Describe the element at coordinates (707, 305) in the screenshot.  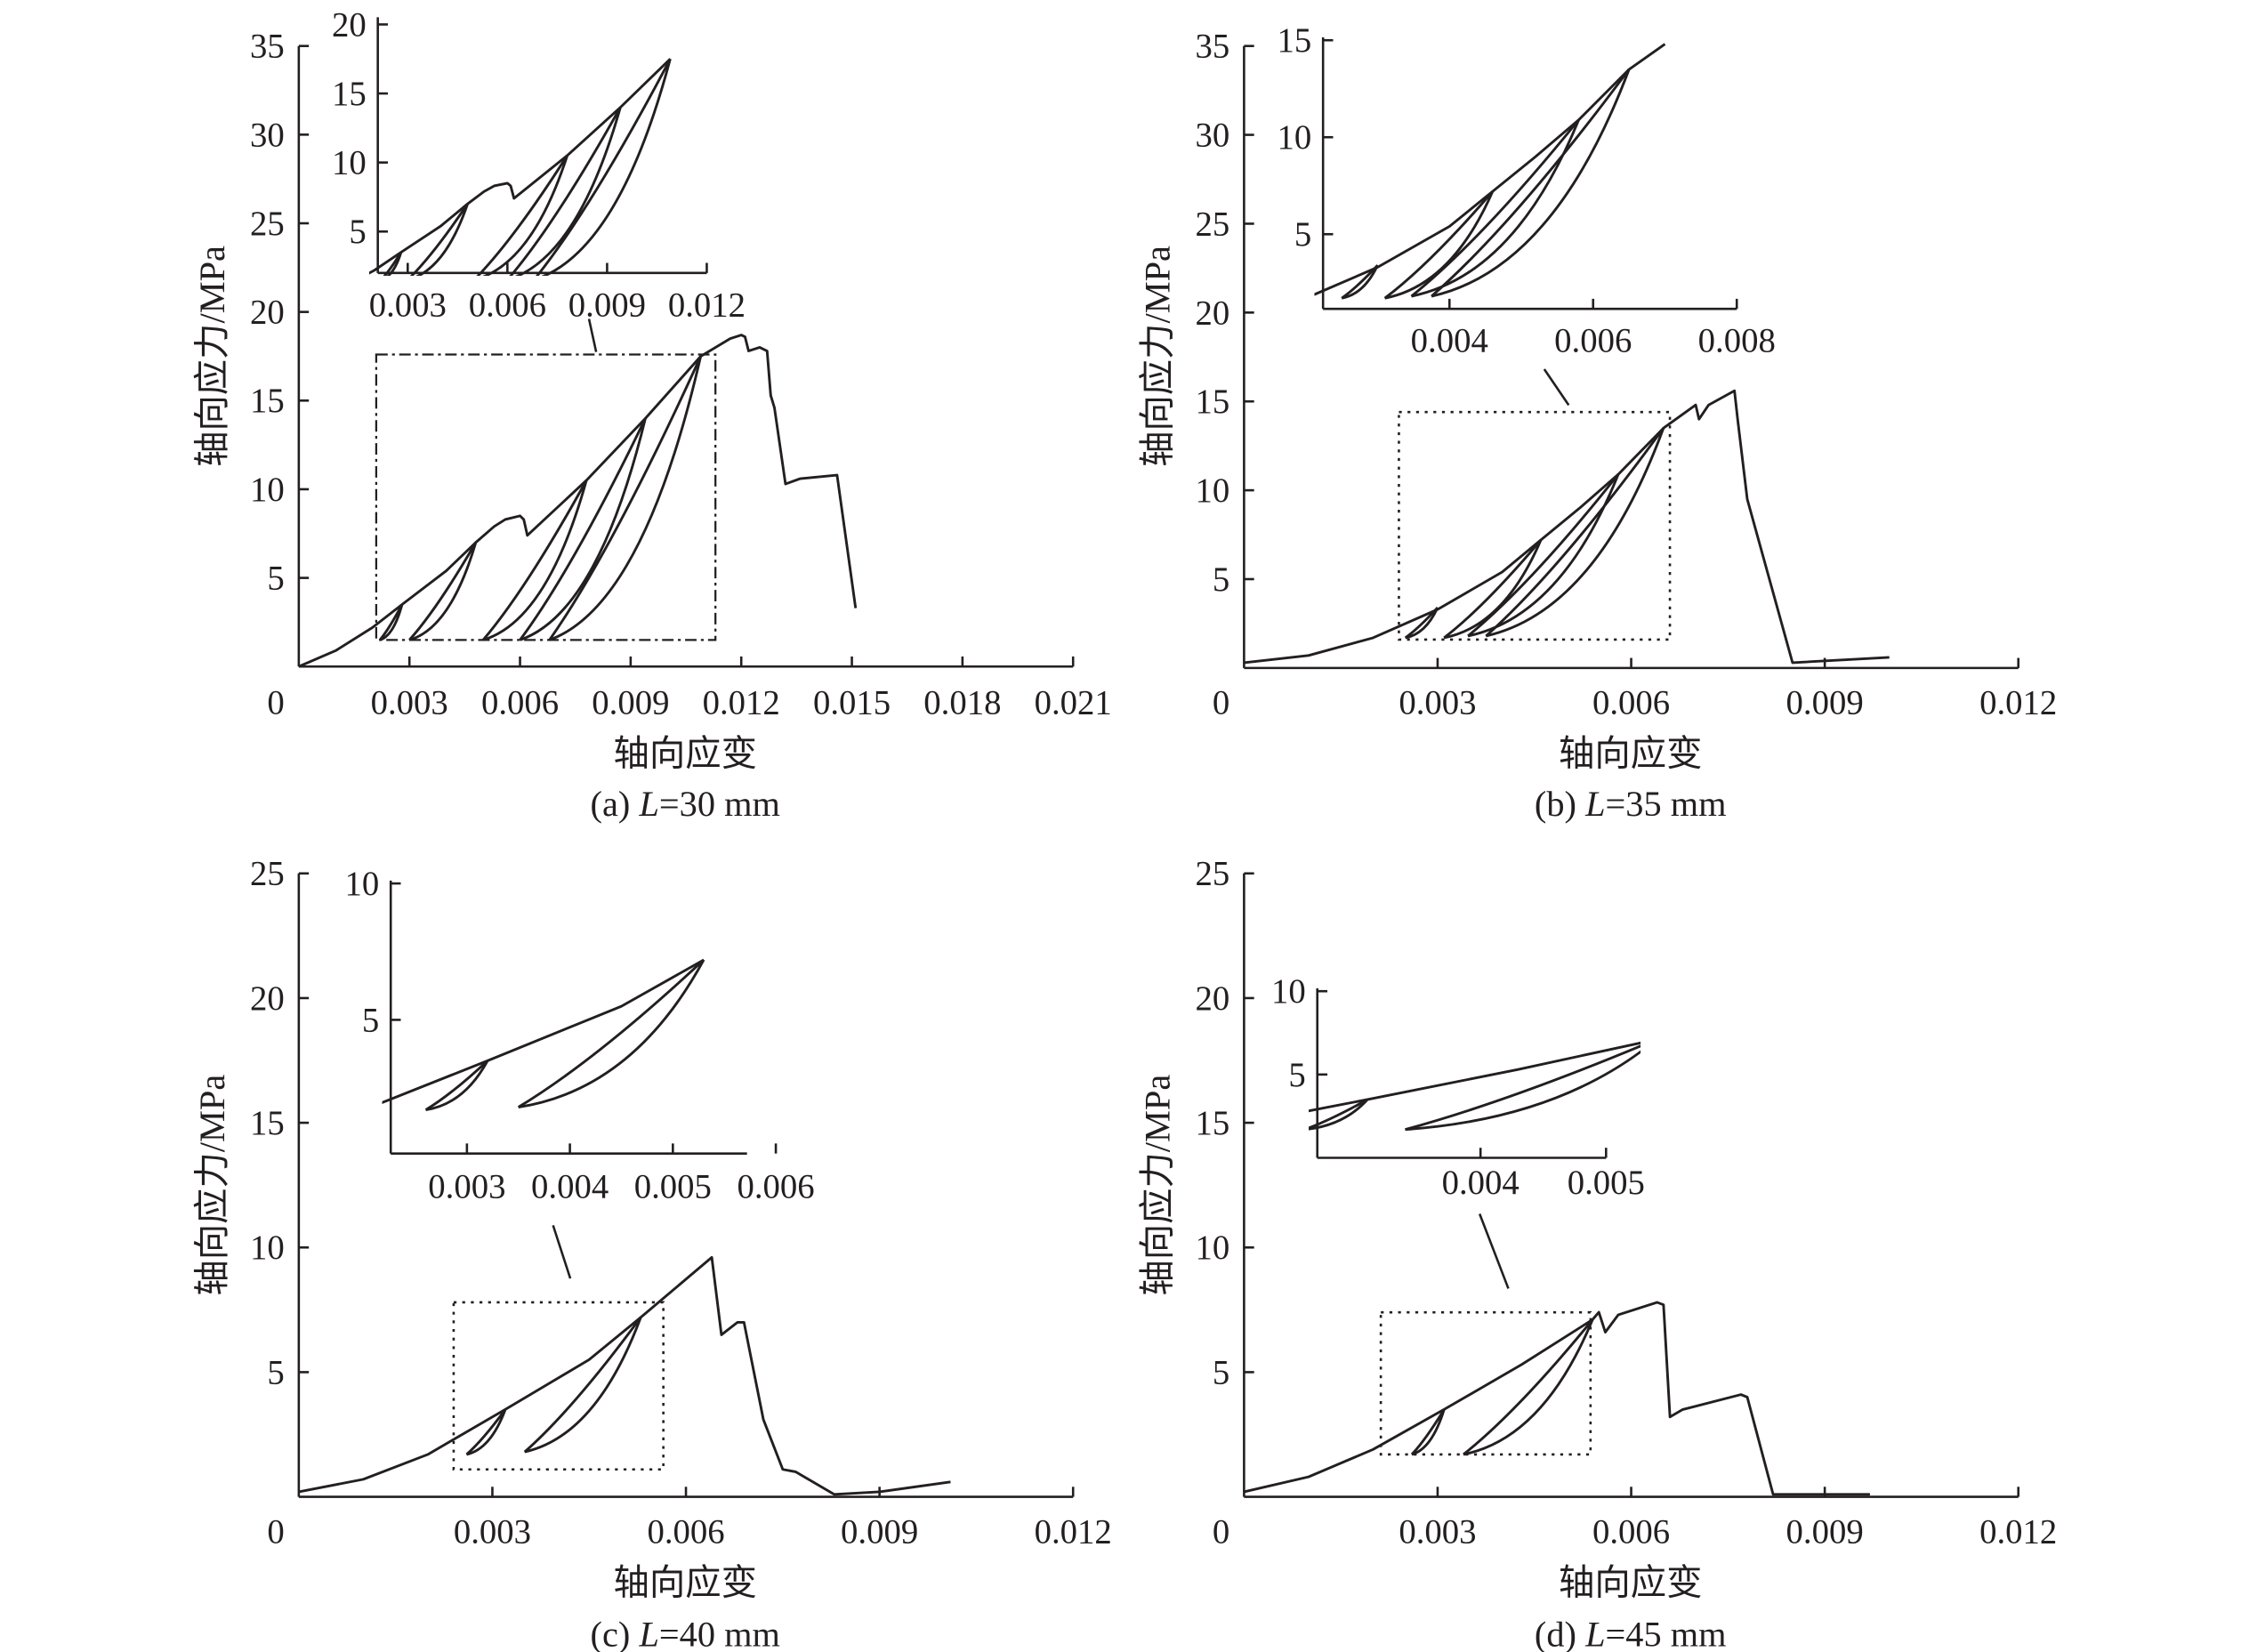
I see `inset-x-tick-label: 0.012` at that location.